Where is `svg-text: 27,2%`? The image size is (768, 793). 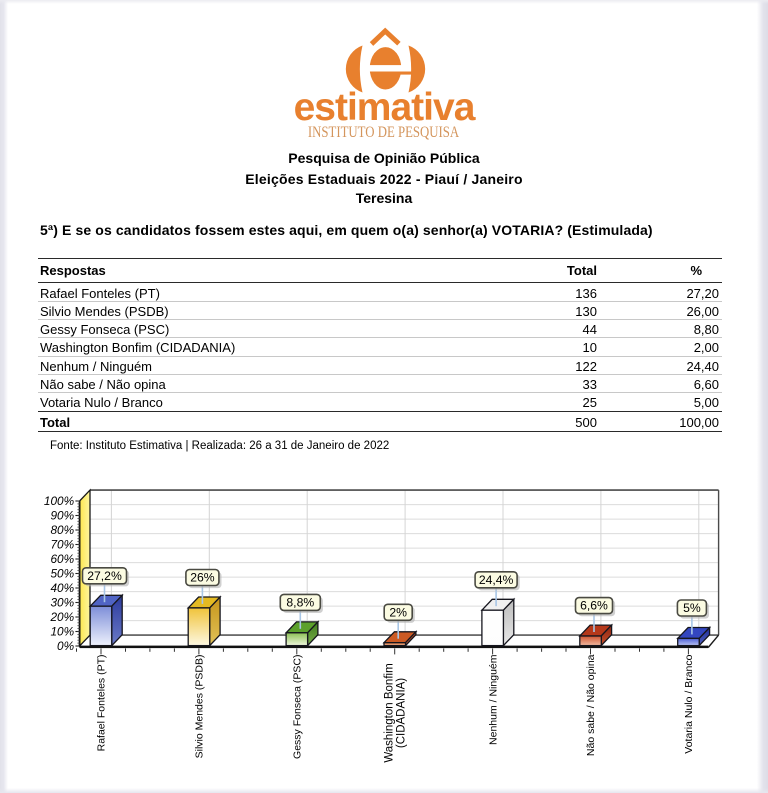
svg-text: 27,2% is located at coordinates (104, 576).